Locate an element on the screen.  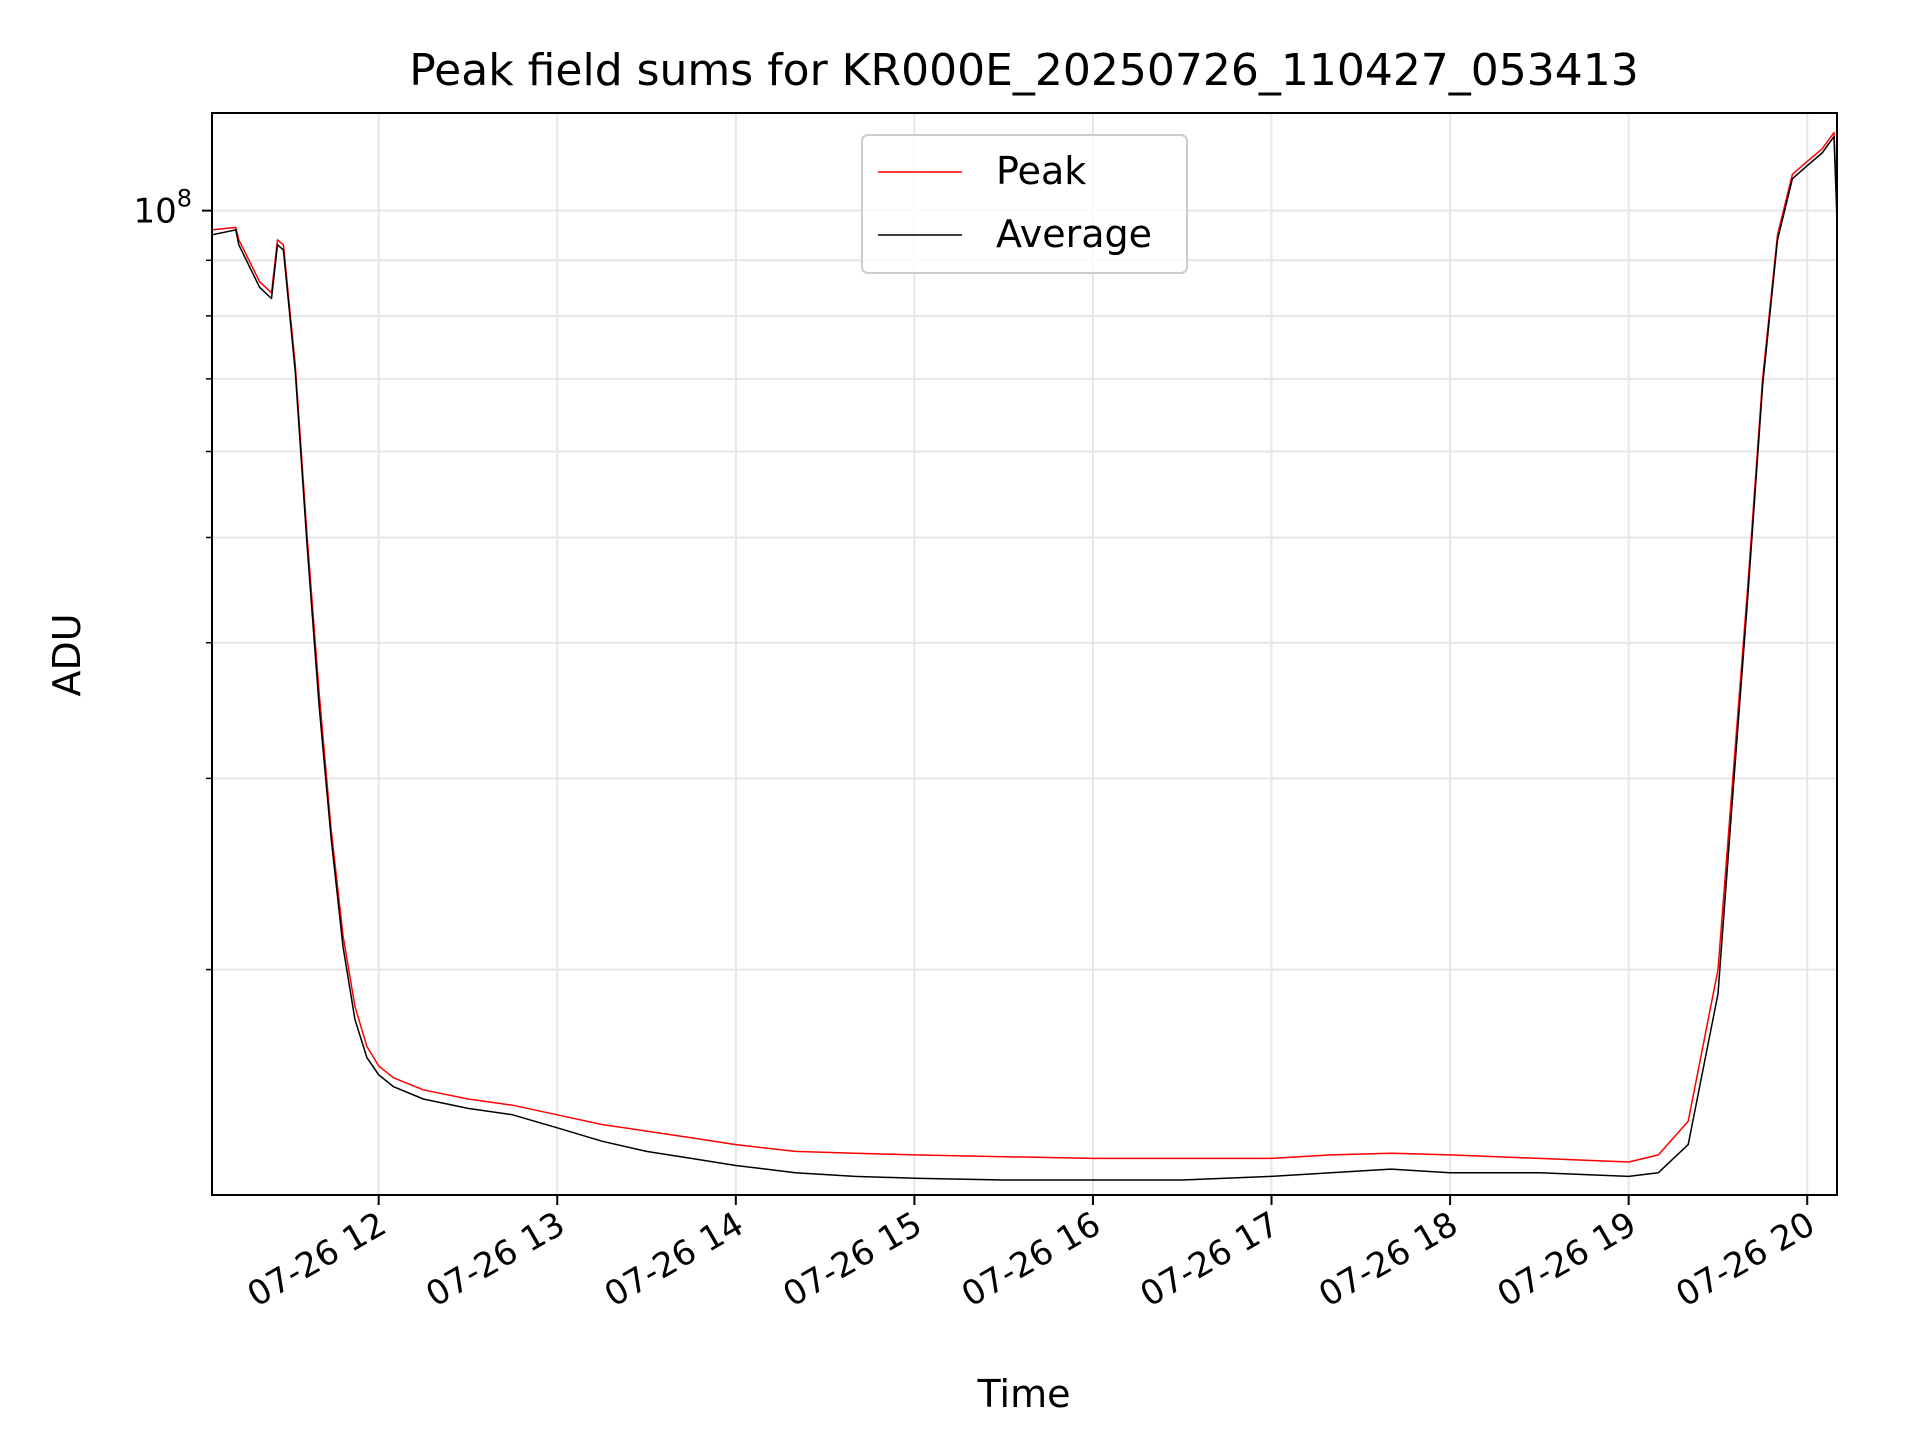
y-axis-label: ADU is located at coordinates (67, 654).